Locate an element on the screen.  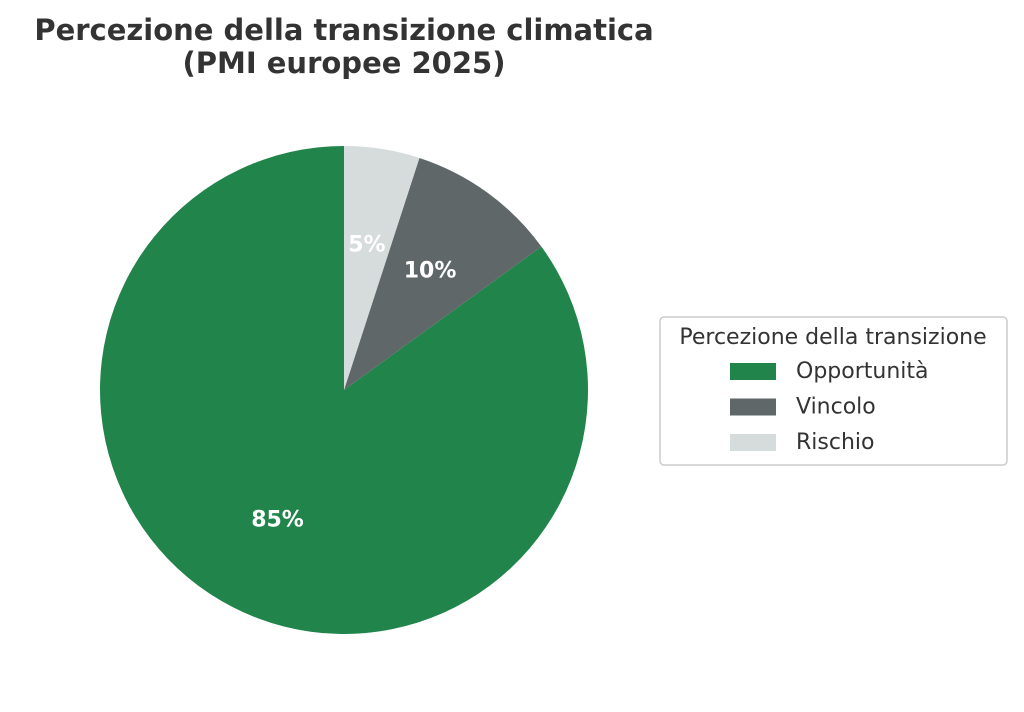
pie-slice-label: 10% is located at coordinates (430, 271).